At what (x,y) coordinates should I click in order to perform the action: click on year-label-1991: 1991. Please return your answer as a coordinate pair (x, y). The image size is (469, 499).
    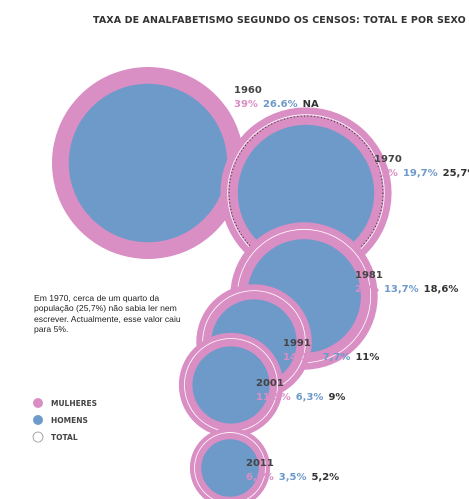
    Looking at the image, I should click on (297, 343).